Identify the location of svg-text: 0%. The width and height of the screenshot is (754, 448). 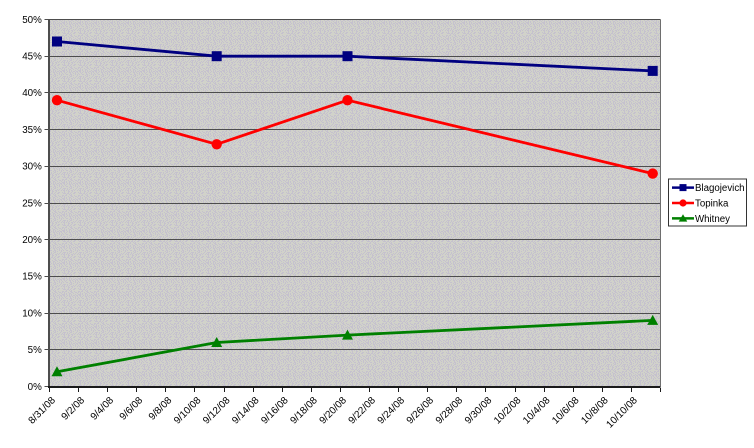
(35, 387).